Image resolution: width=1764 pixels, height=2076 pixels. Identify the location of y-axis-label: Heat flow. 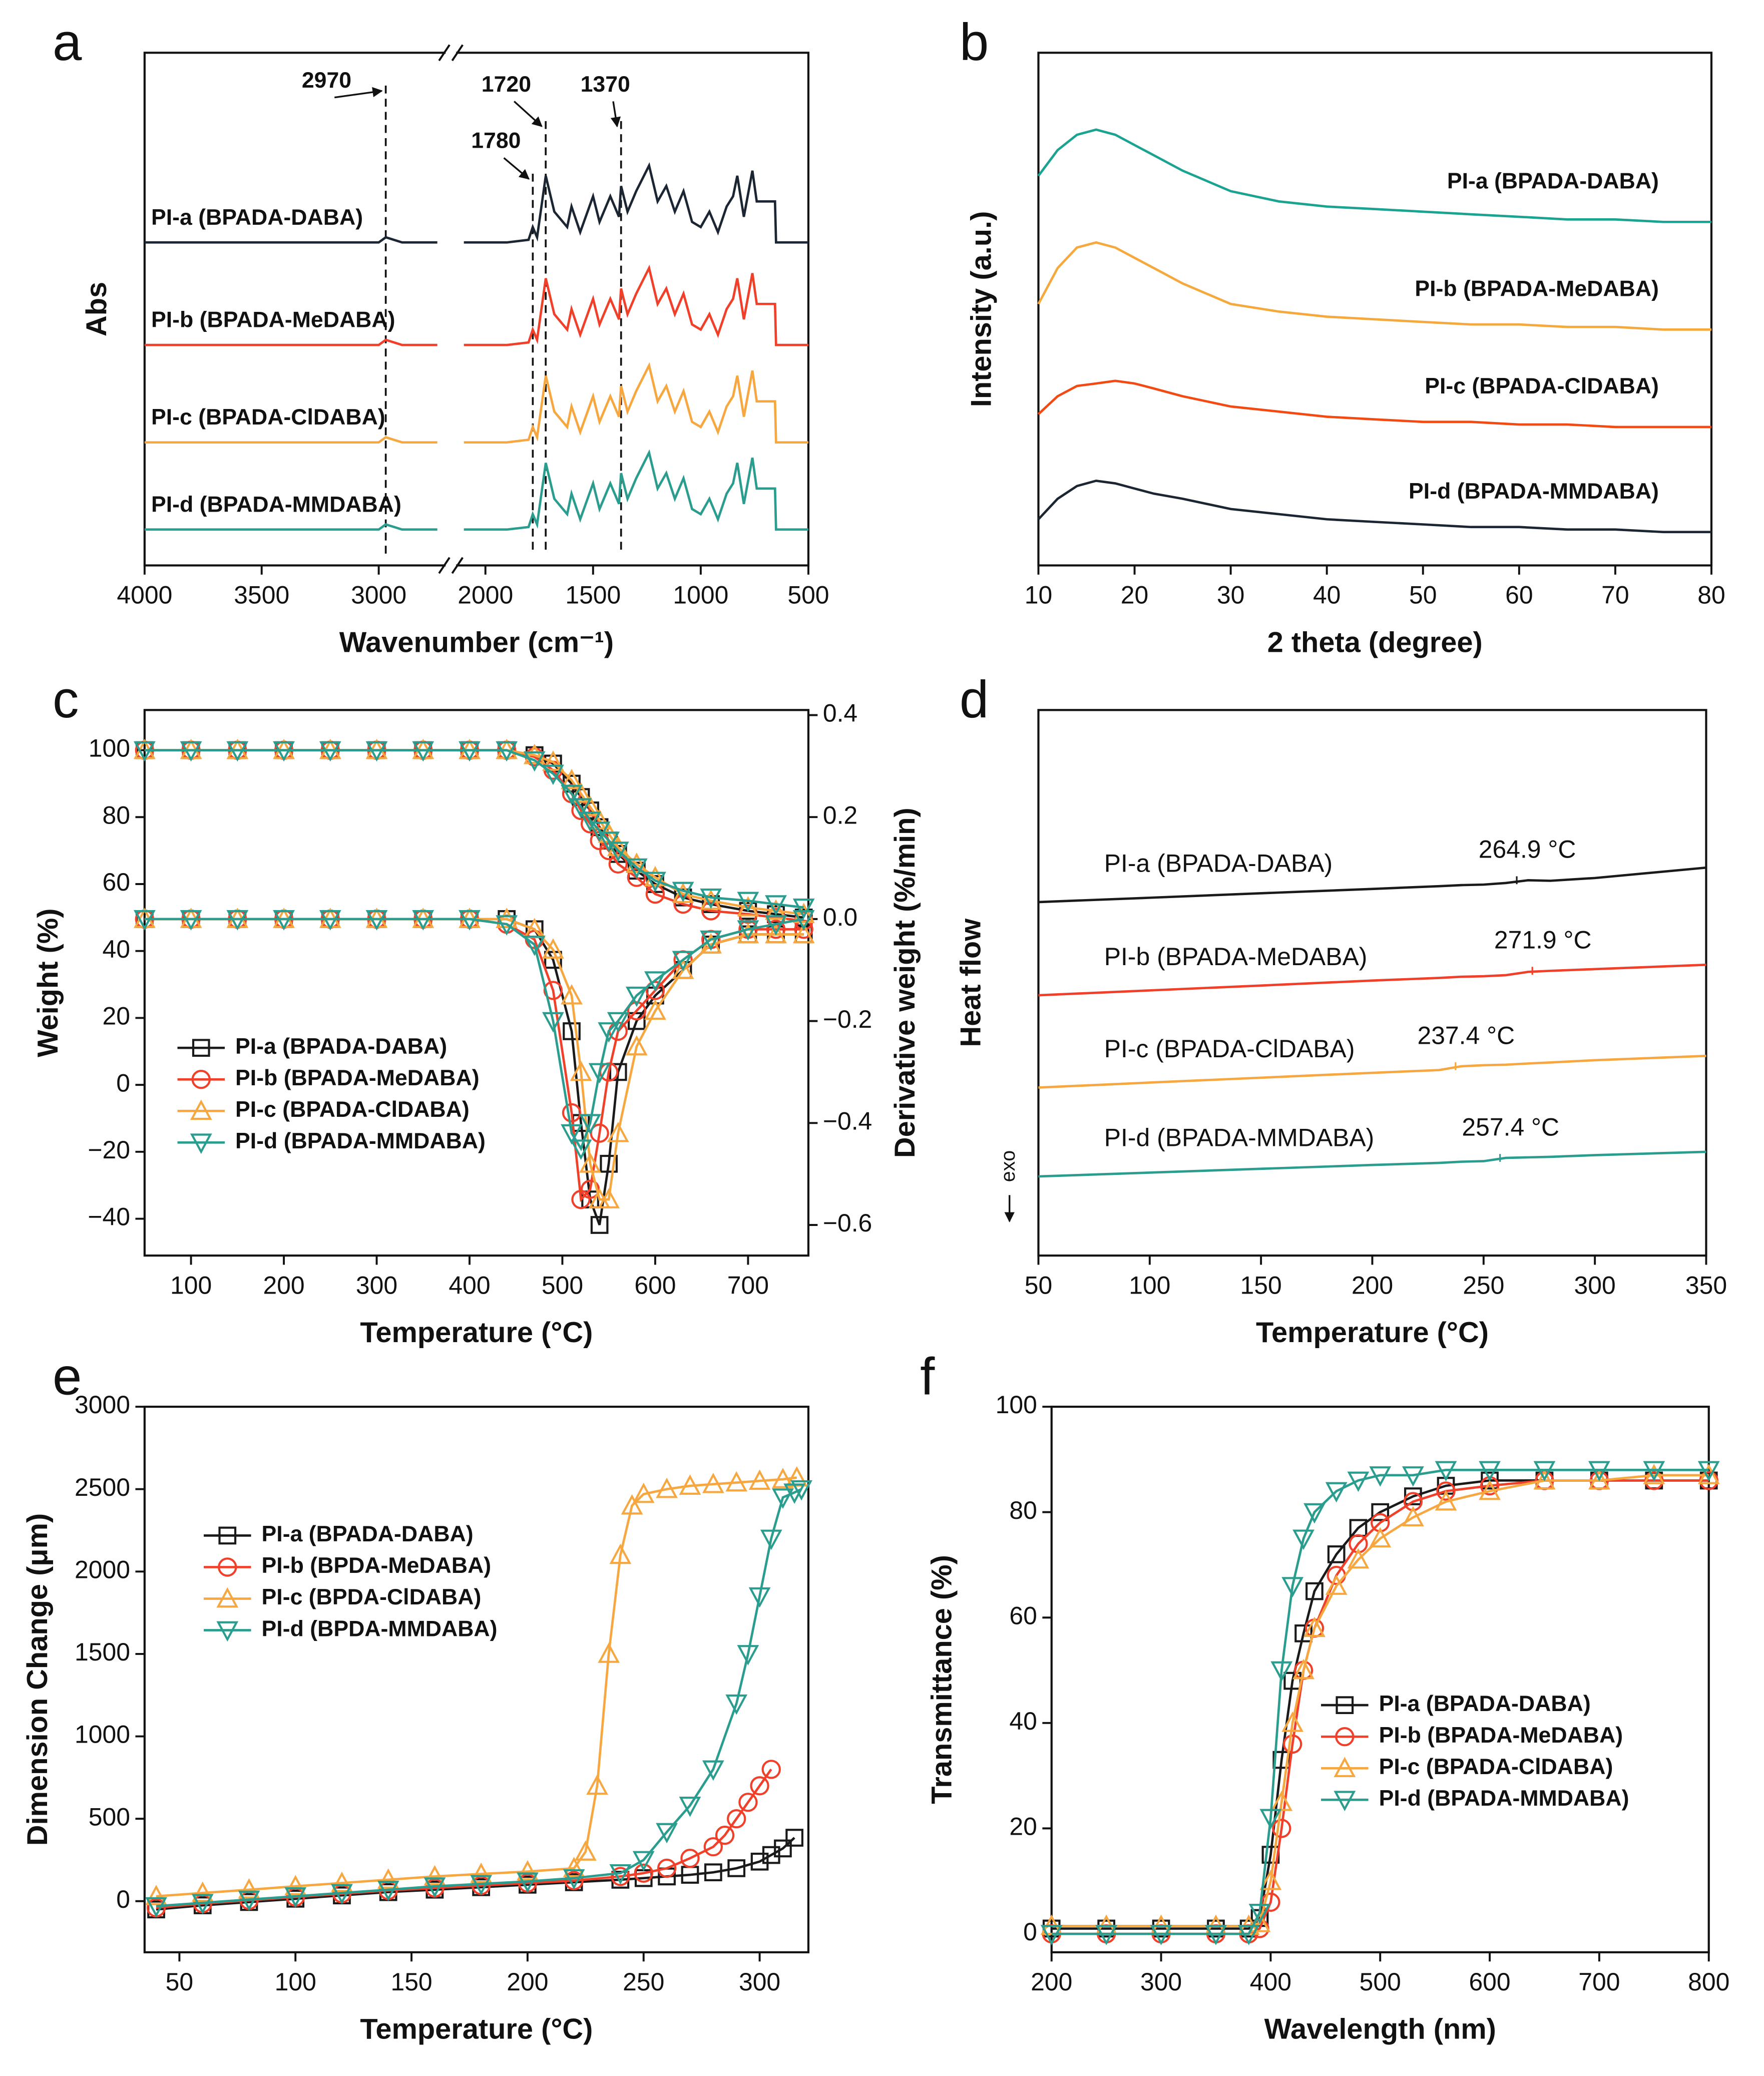
(971, 982).